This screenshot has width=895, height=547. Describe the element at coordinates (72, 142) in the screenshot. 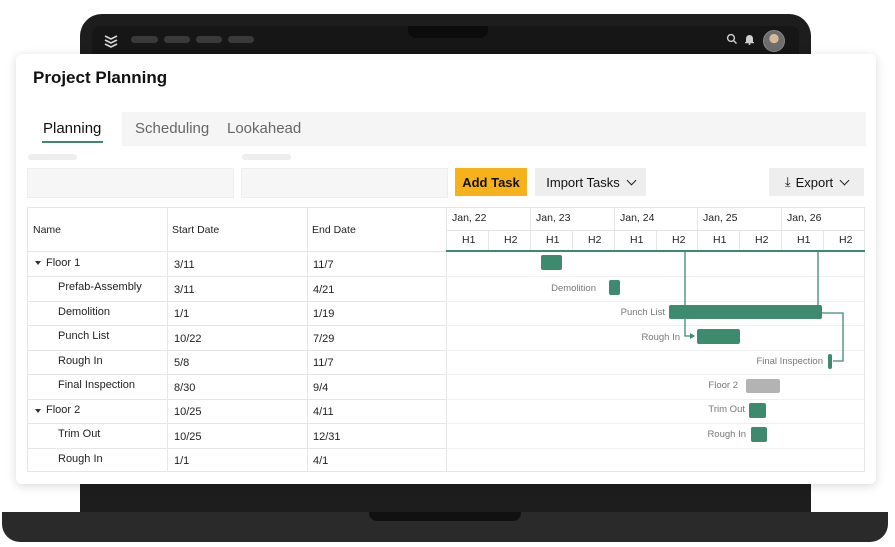

I see `active-tab-indicator` at that location.